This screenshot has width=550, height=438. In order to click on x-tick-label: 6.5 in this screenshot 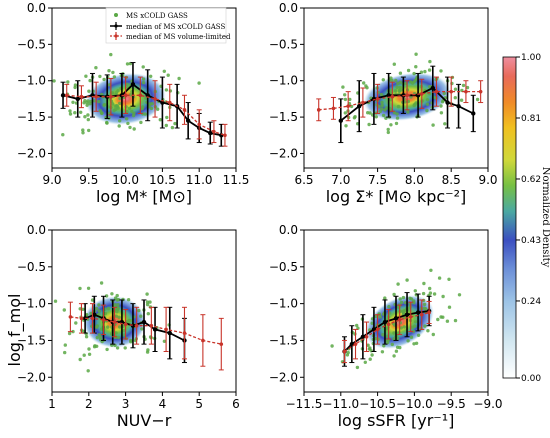, I will do `click(303, 180)`.